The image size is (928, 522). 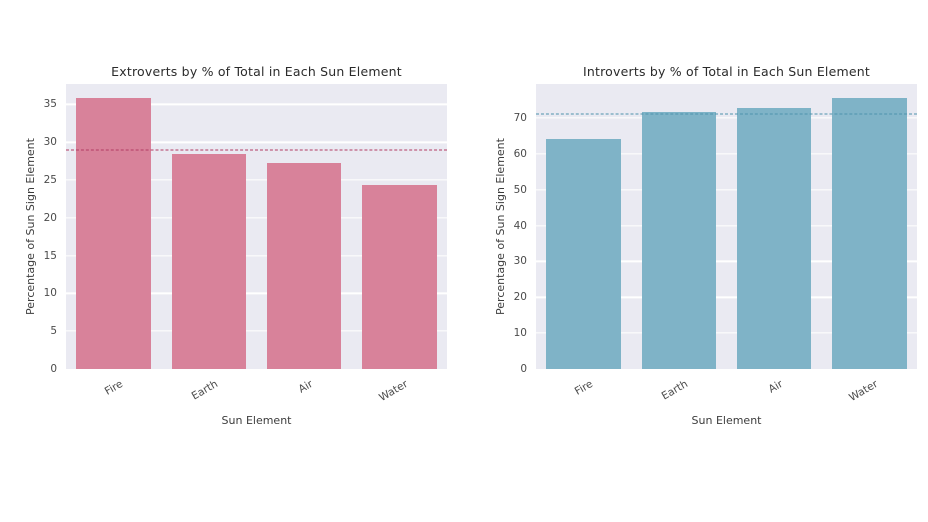 I want to click on y-tick-label: 50, so click(x=520, y=189).